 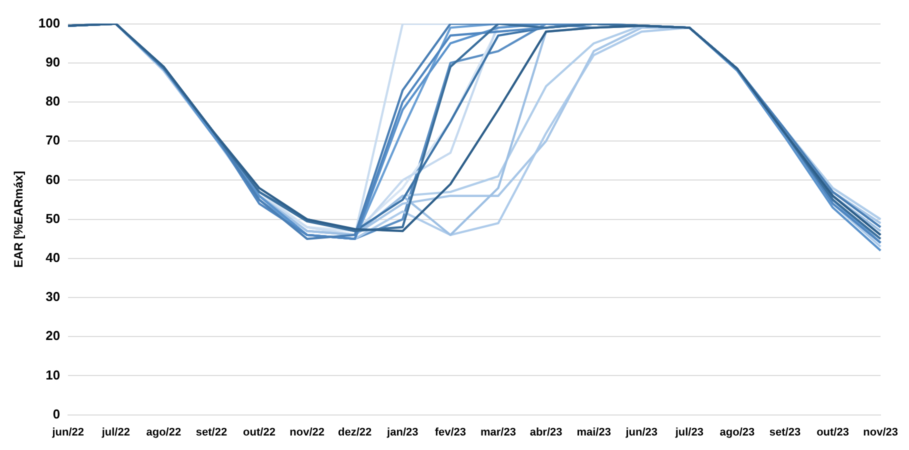 What do you see at coordinates (53, 101) in the screenshot?
I see `y-tick-label: 80` at bounding box center [53, 101].